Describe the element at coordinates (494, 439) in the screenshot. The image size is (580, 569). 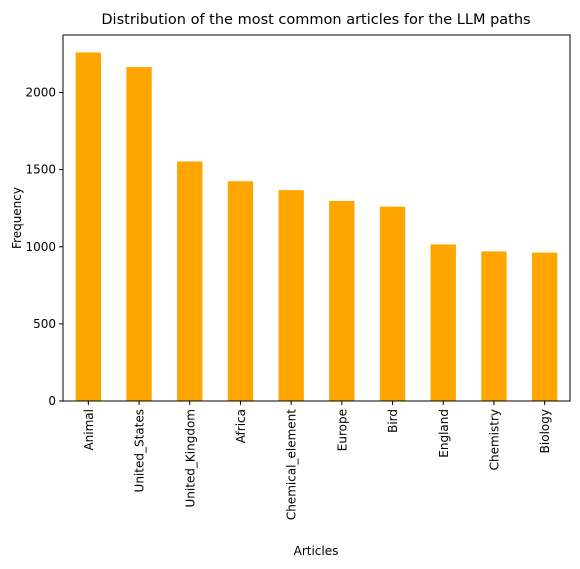
I see `x-tick-label: Chemistry` at that location.